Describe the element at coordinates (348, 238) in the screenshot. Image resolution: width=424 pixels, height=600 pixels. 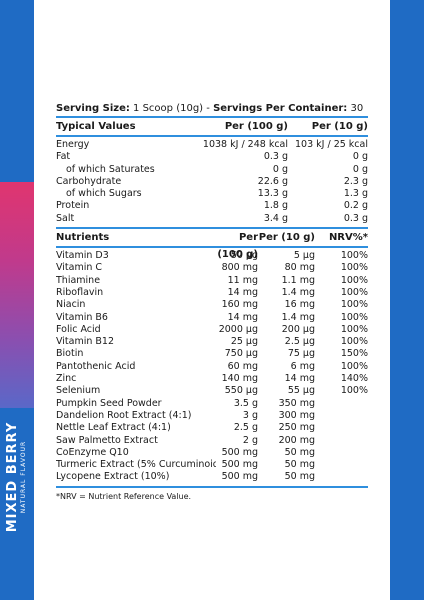
I see `header-nrv: NRV%*` at that location.